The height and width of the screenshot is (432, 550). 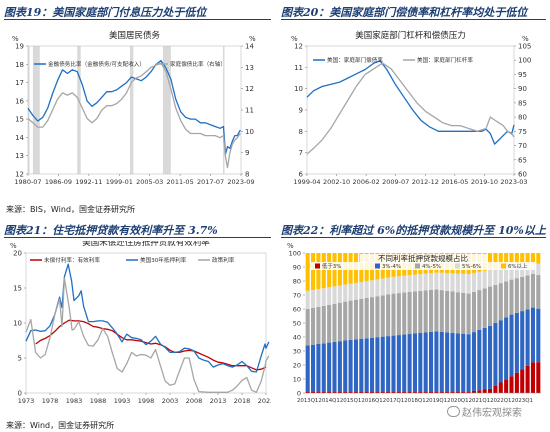 What do you see at coordinates (317, 266) in the screenshot?
I see `legend-swatch` at bounding box center [317, 266].